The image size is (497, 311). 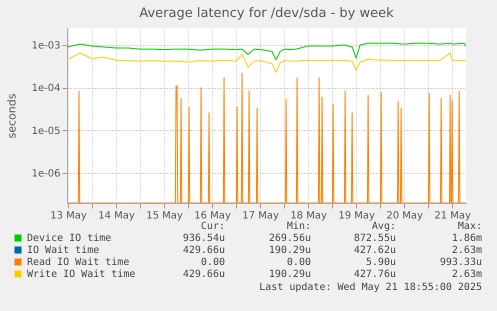 I want to click on text: 1.86m, so click(x=467, y=238).